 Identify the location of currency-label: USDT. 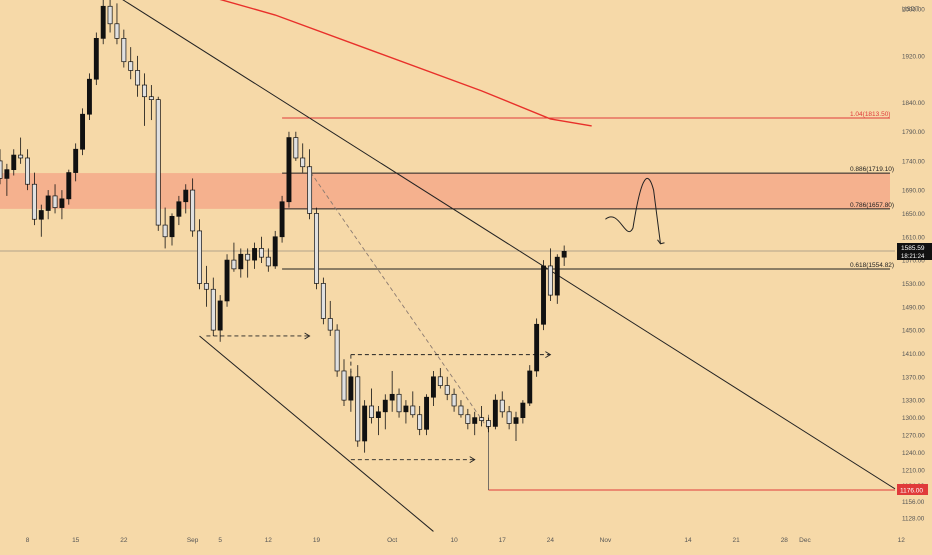
(910, 9).